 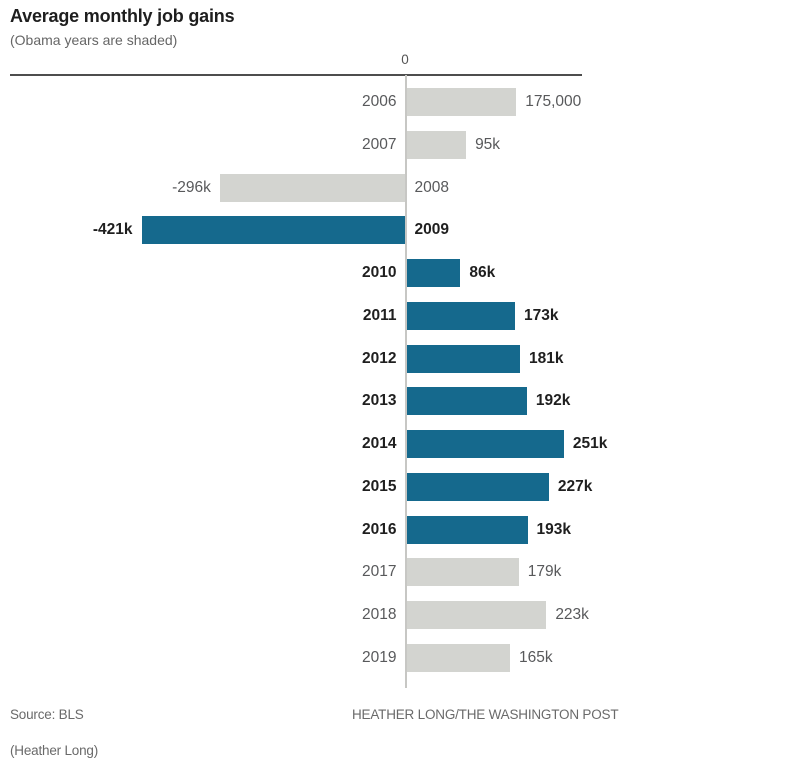 I want to click on bar-2016, so click(x=467, y=529).